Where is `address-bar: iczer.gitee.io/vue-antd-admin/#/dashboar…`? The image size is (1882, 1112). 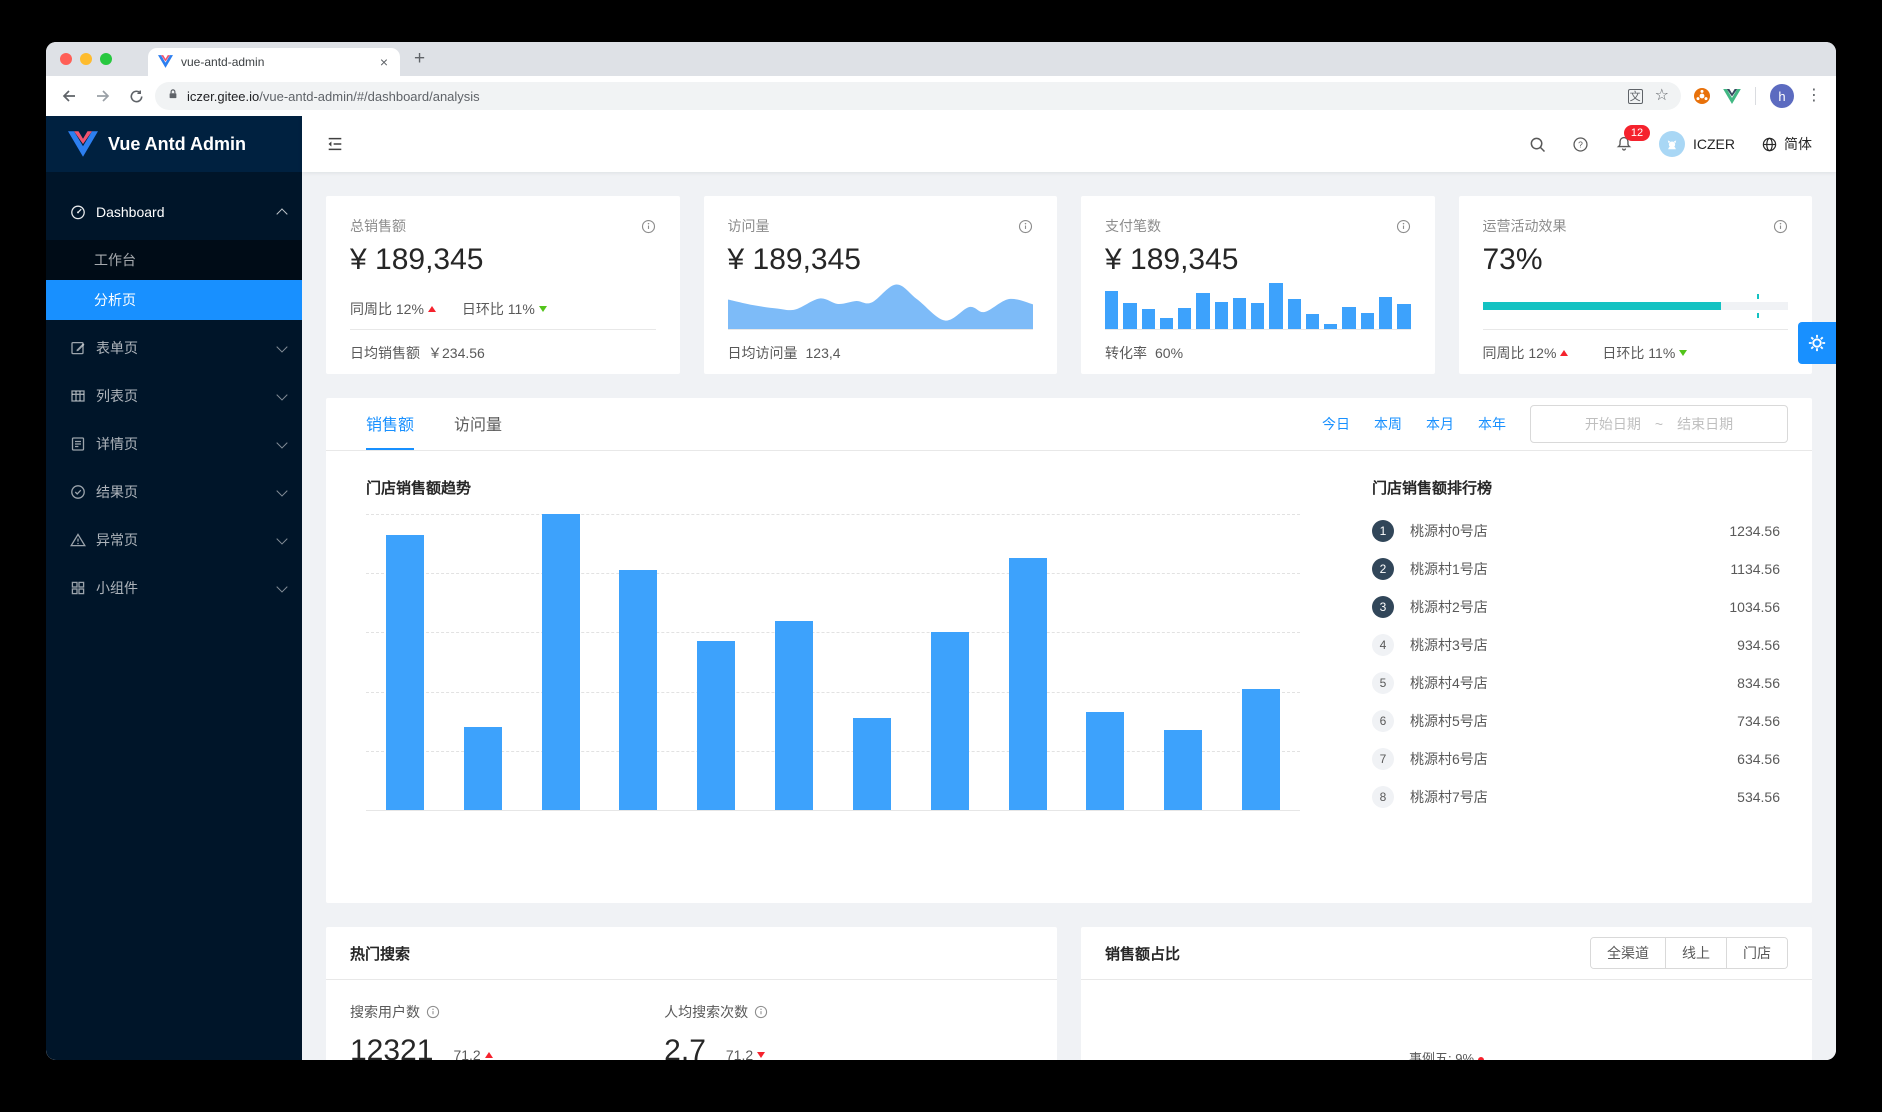
address-bar: iczer.gitee.io/vue-antd-admin/#/dashboar… is located at coordinates (918, 96).